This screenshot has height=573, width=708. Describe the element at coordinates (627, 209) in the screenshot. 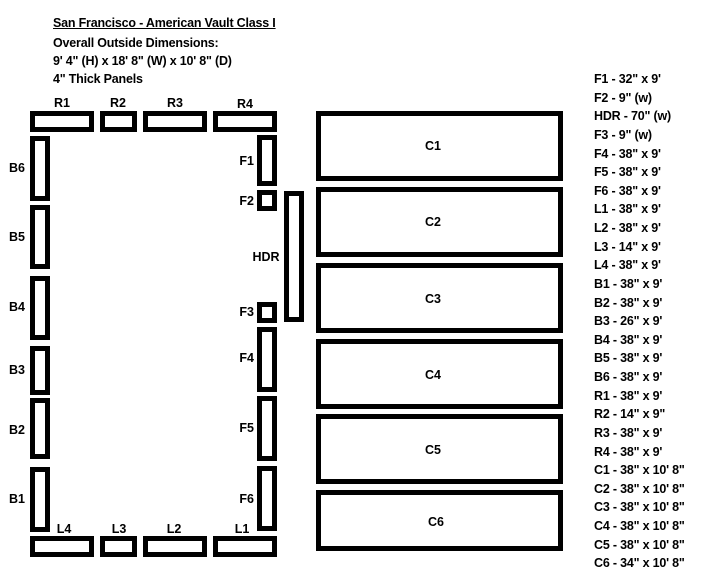

I see `dimension-item: L1 - 38" x 9'` at that location.